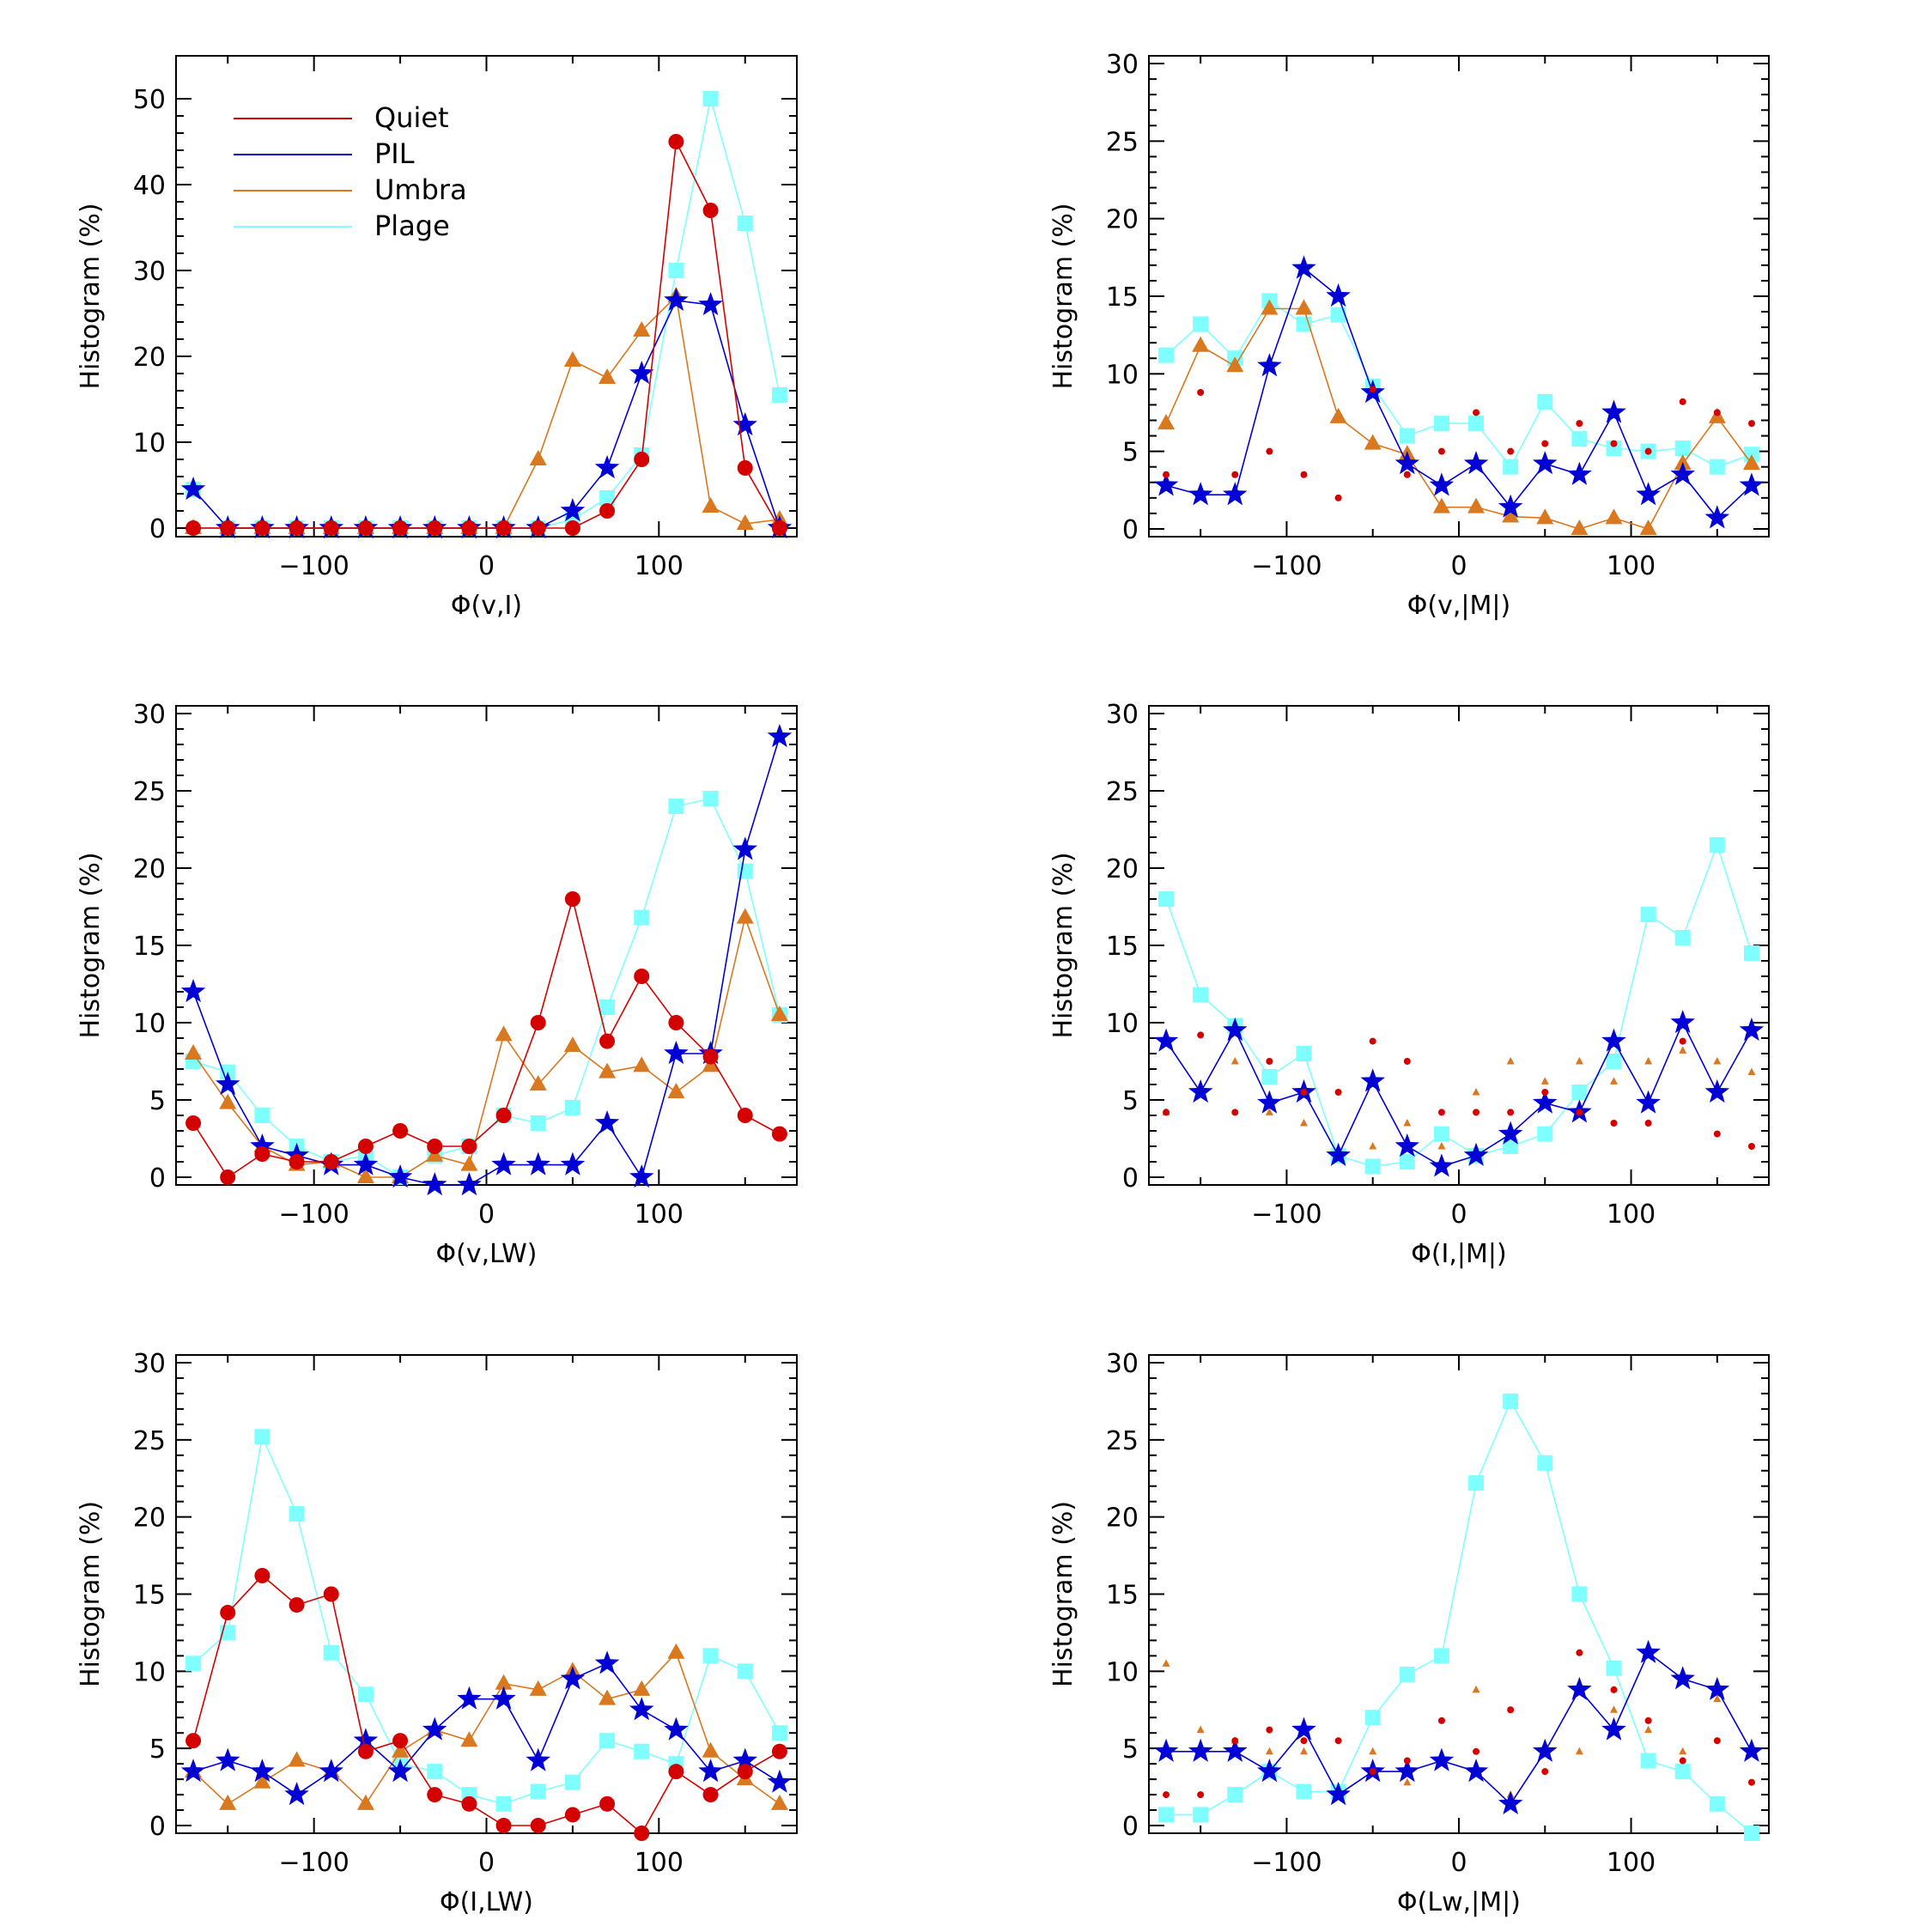  I want to click on legend-label-plage: Plage, so click(412, 226).